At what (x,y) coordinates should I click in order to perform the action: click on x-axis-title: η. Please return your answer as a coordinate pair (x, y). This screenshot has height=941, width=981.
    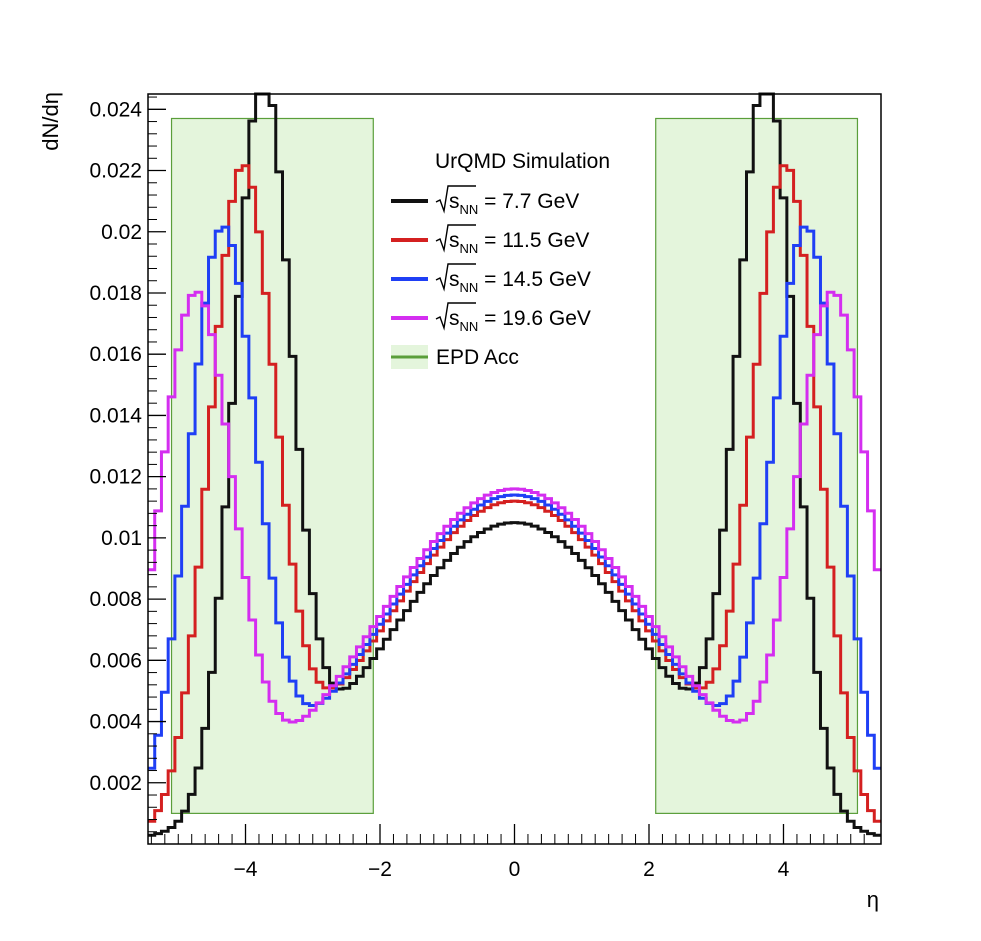
    Looking at the image, I should click on (873, 899).